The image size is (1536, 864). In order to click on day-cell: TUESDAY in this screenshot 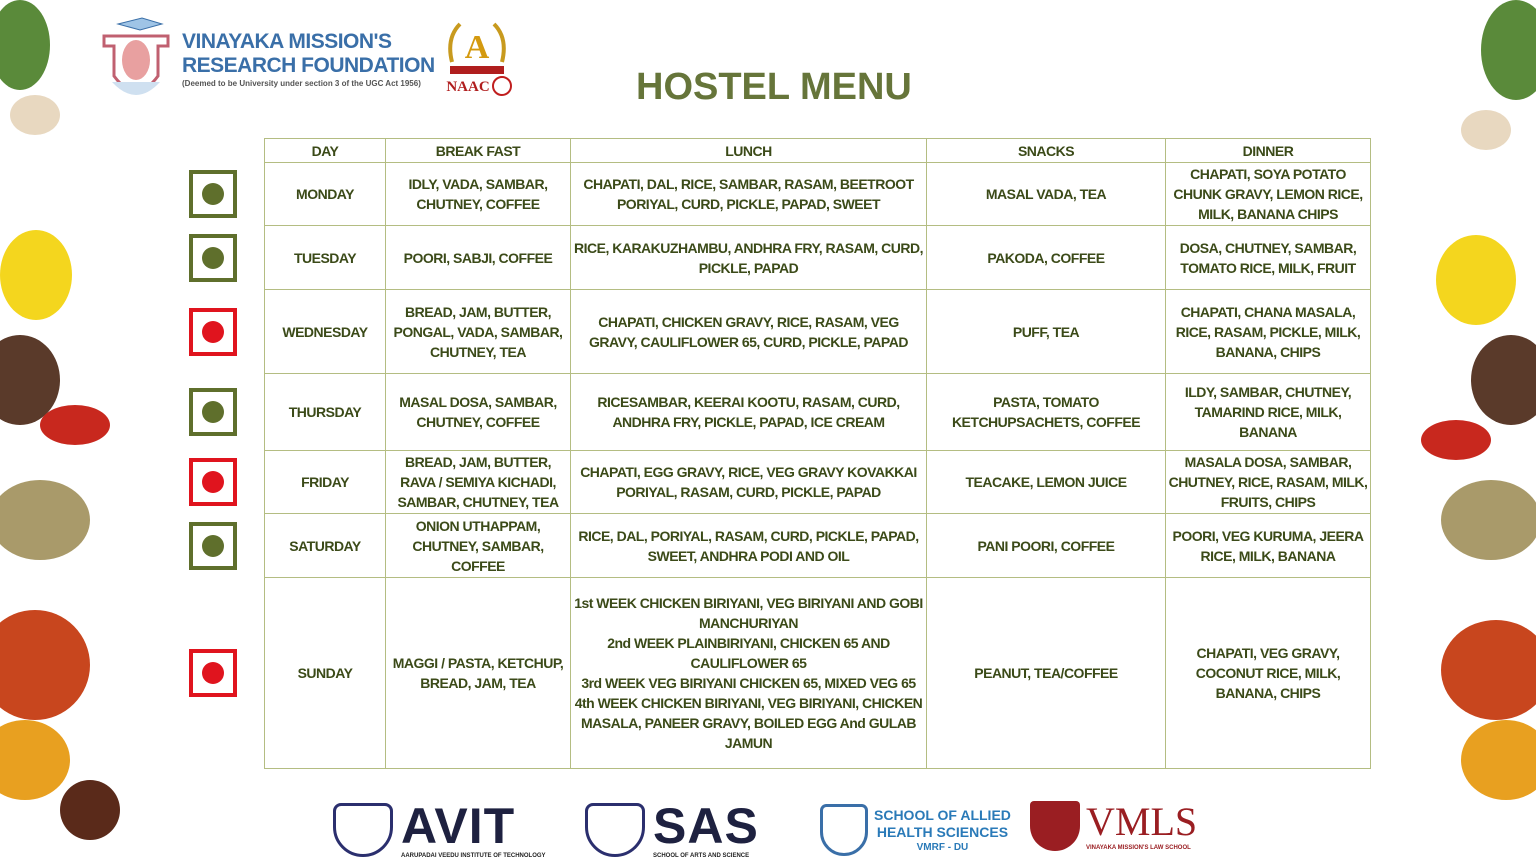, I will do `click(325, 257)`.